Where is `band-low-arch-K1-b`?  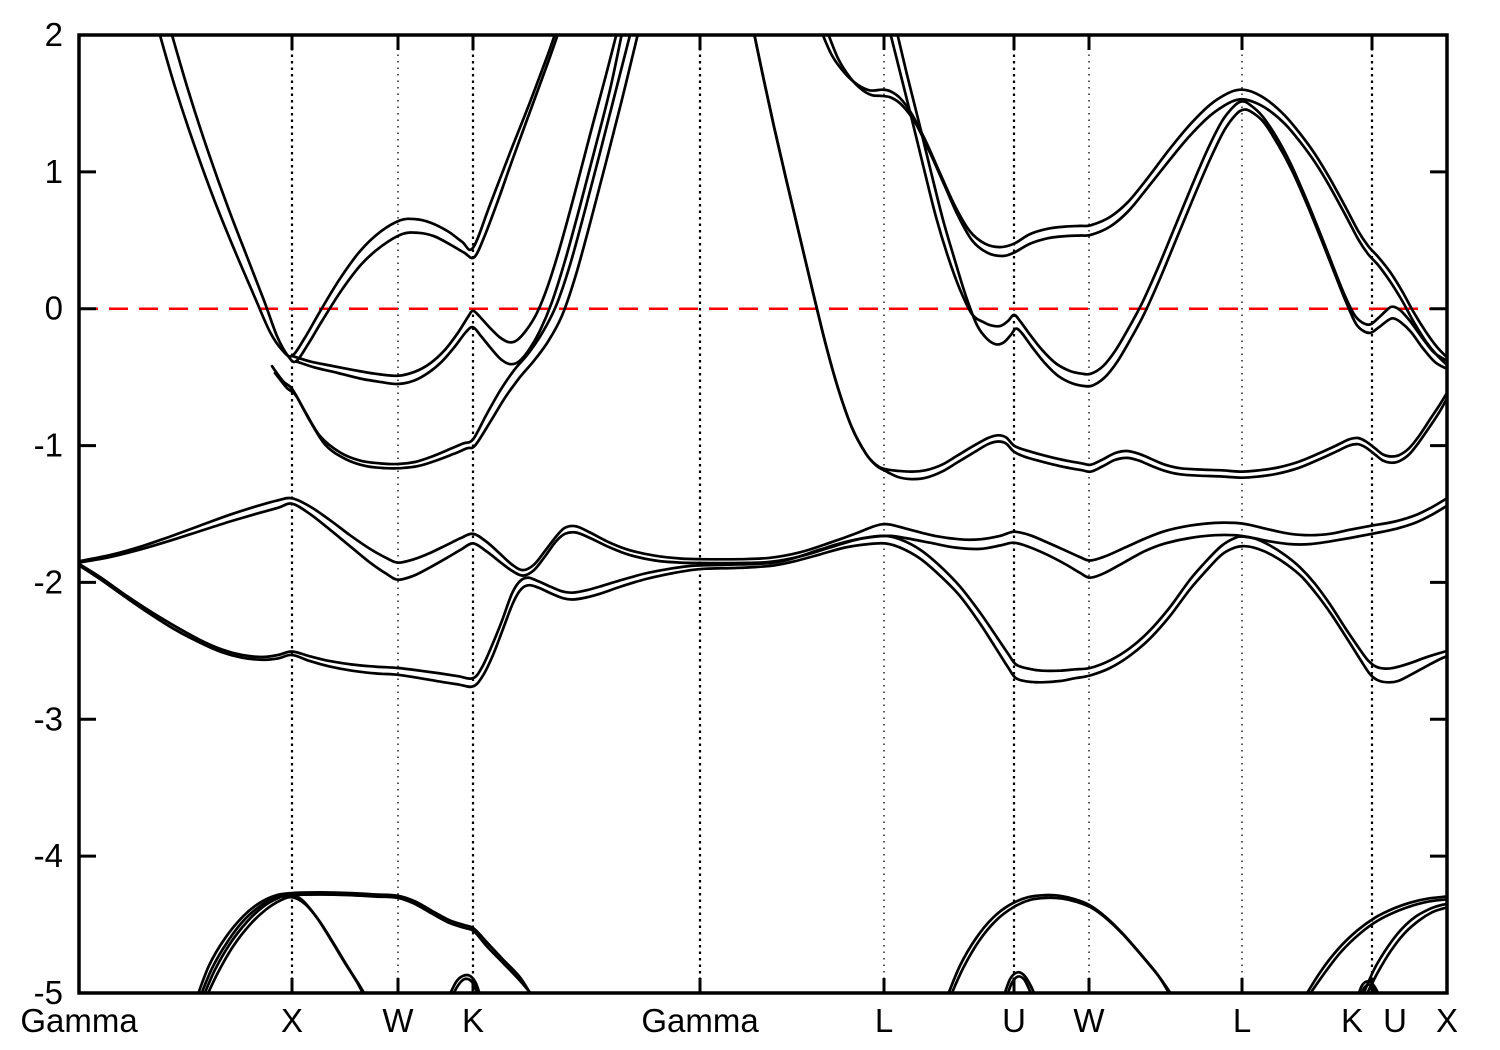
band-low-arch-K1-b is located at coordinates (465, 985).